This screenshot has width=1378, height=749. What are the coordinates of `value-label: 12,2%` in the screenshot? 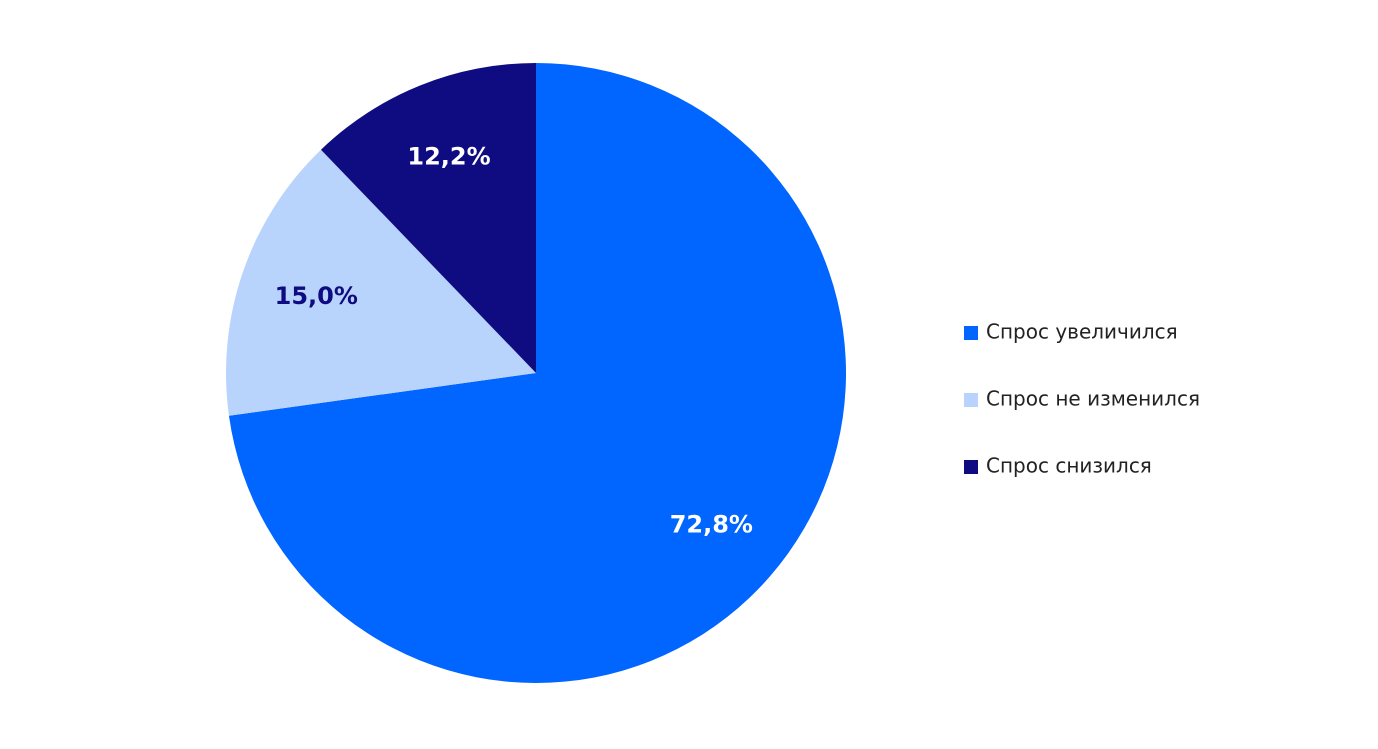 It's located at (448, 156).